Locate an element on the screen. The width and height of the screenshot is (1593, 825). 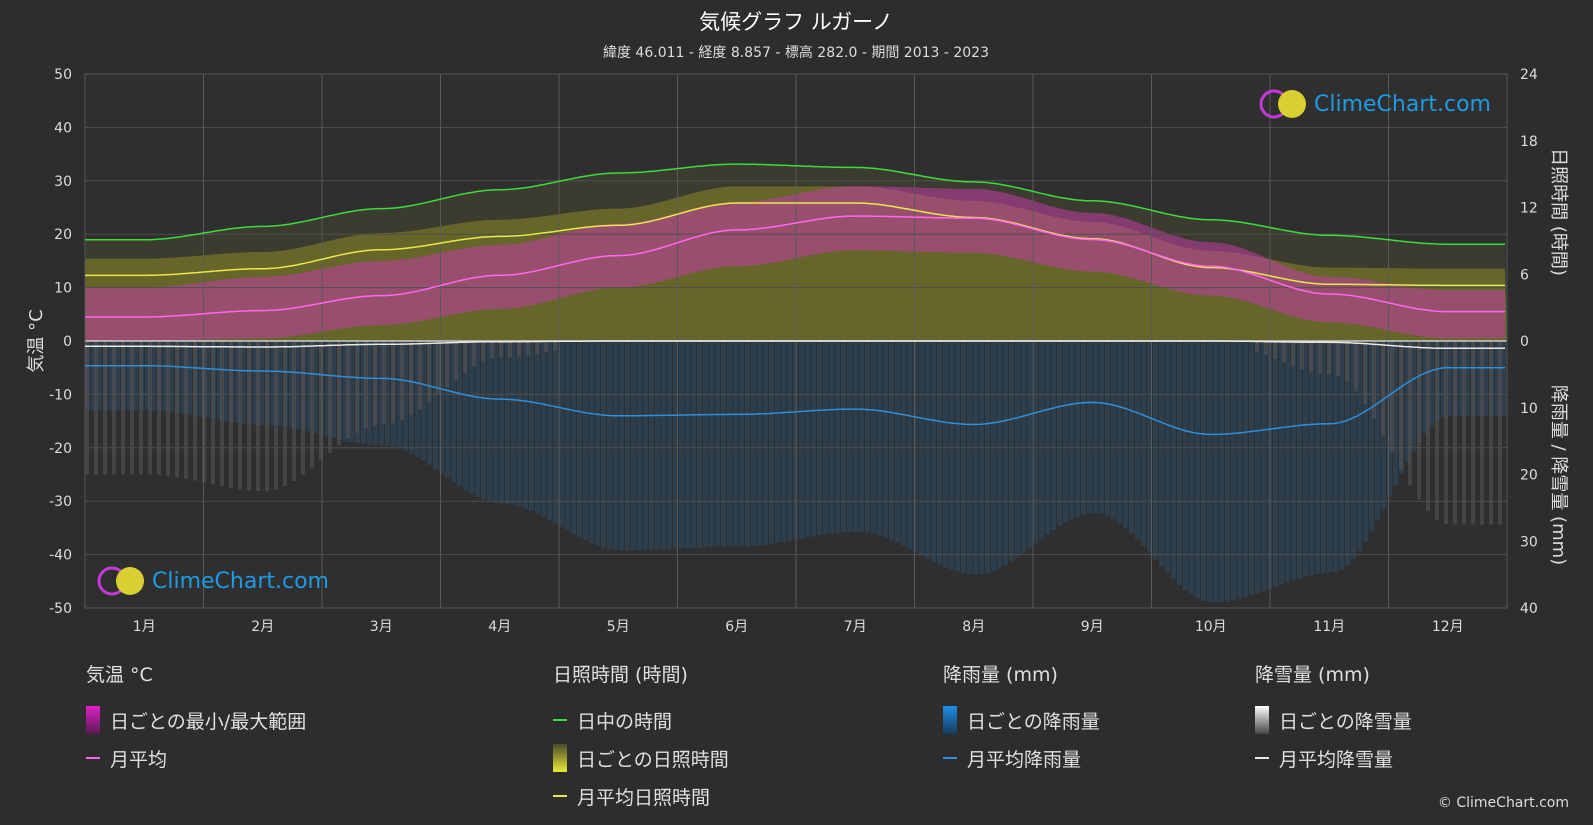
logo-top: ClimeChart.com is located at coordinates (1374, 104).